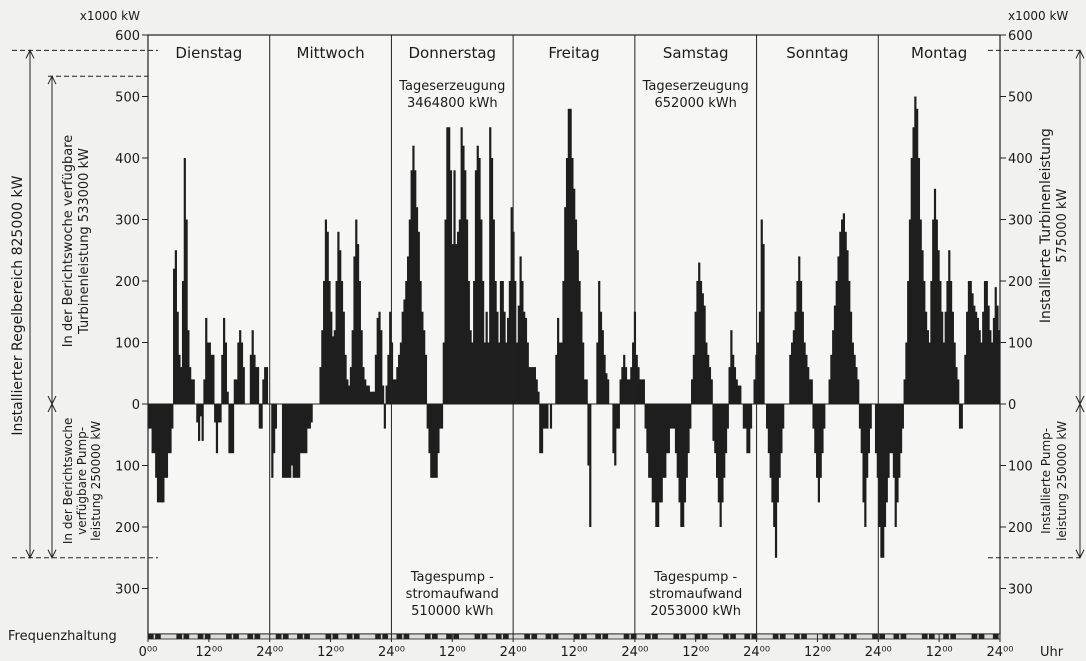  Describe the element at coordinates (452, 594) in the screenshot. I see `annotation-donnerstag-pump: stromaufwand` at that location.